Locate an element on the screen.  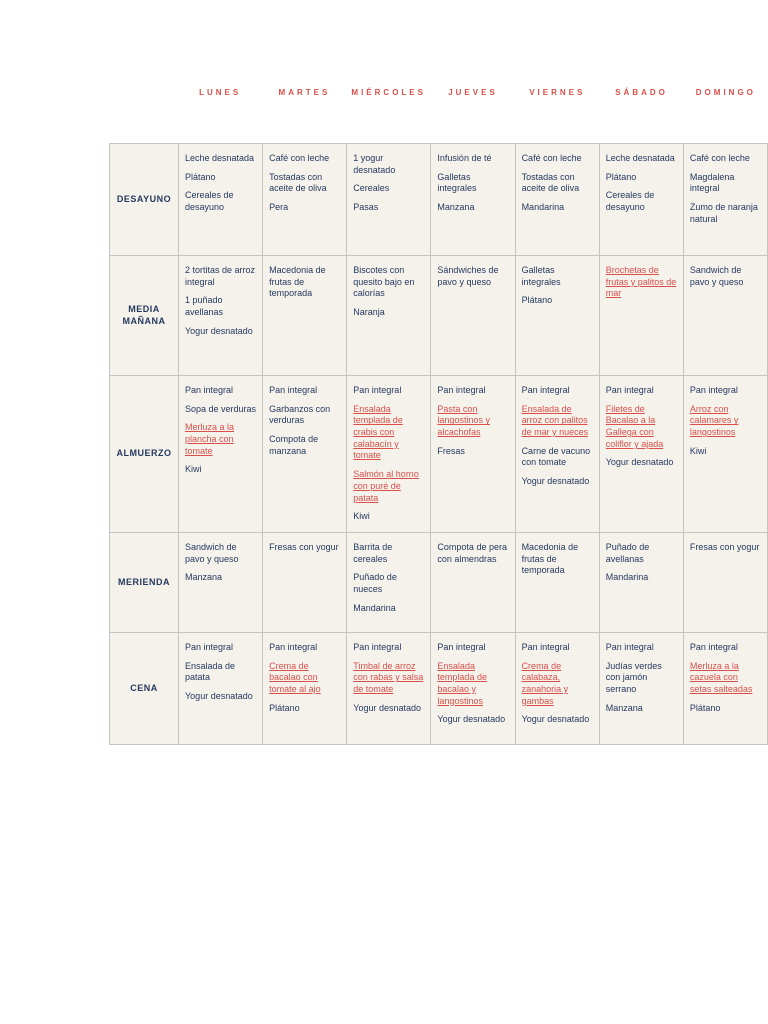
meal-cell: Macedonia de frutas de temporada is located at coordinates (557, 582).